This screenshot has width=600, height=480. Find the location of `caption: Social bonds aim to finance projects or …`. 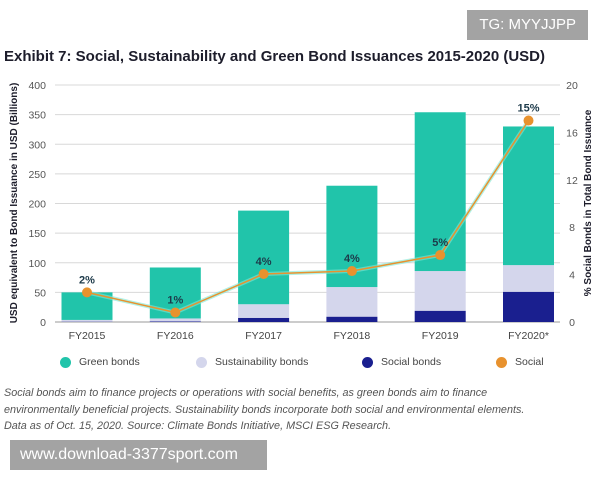

caption: Social bonds aim to finance projects or … is located at coordinates (264, 409).